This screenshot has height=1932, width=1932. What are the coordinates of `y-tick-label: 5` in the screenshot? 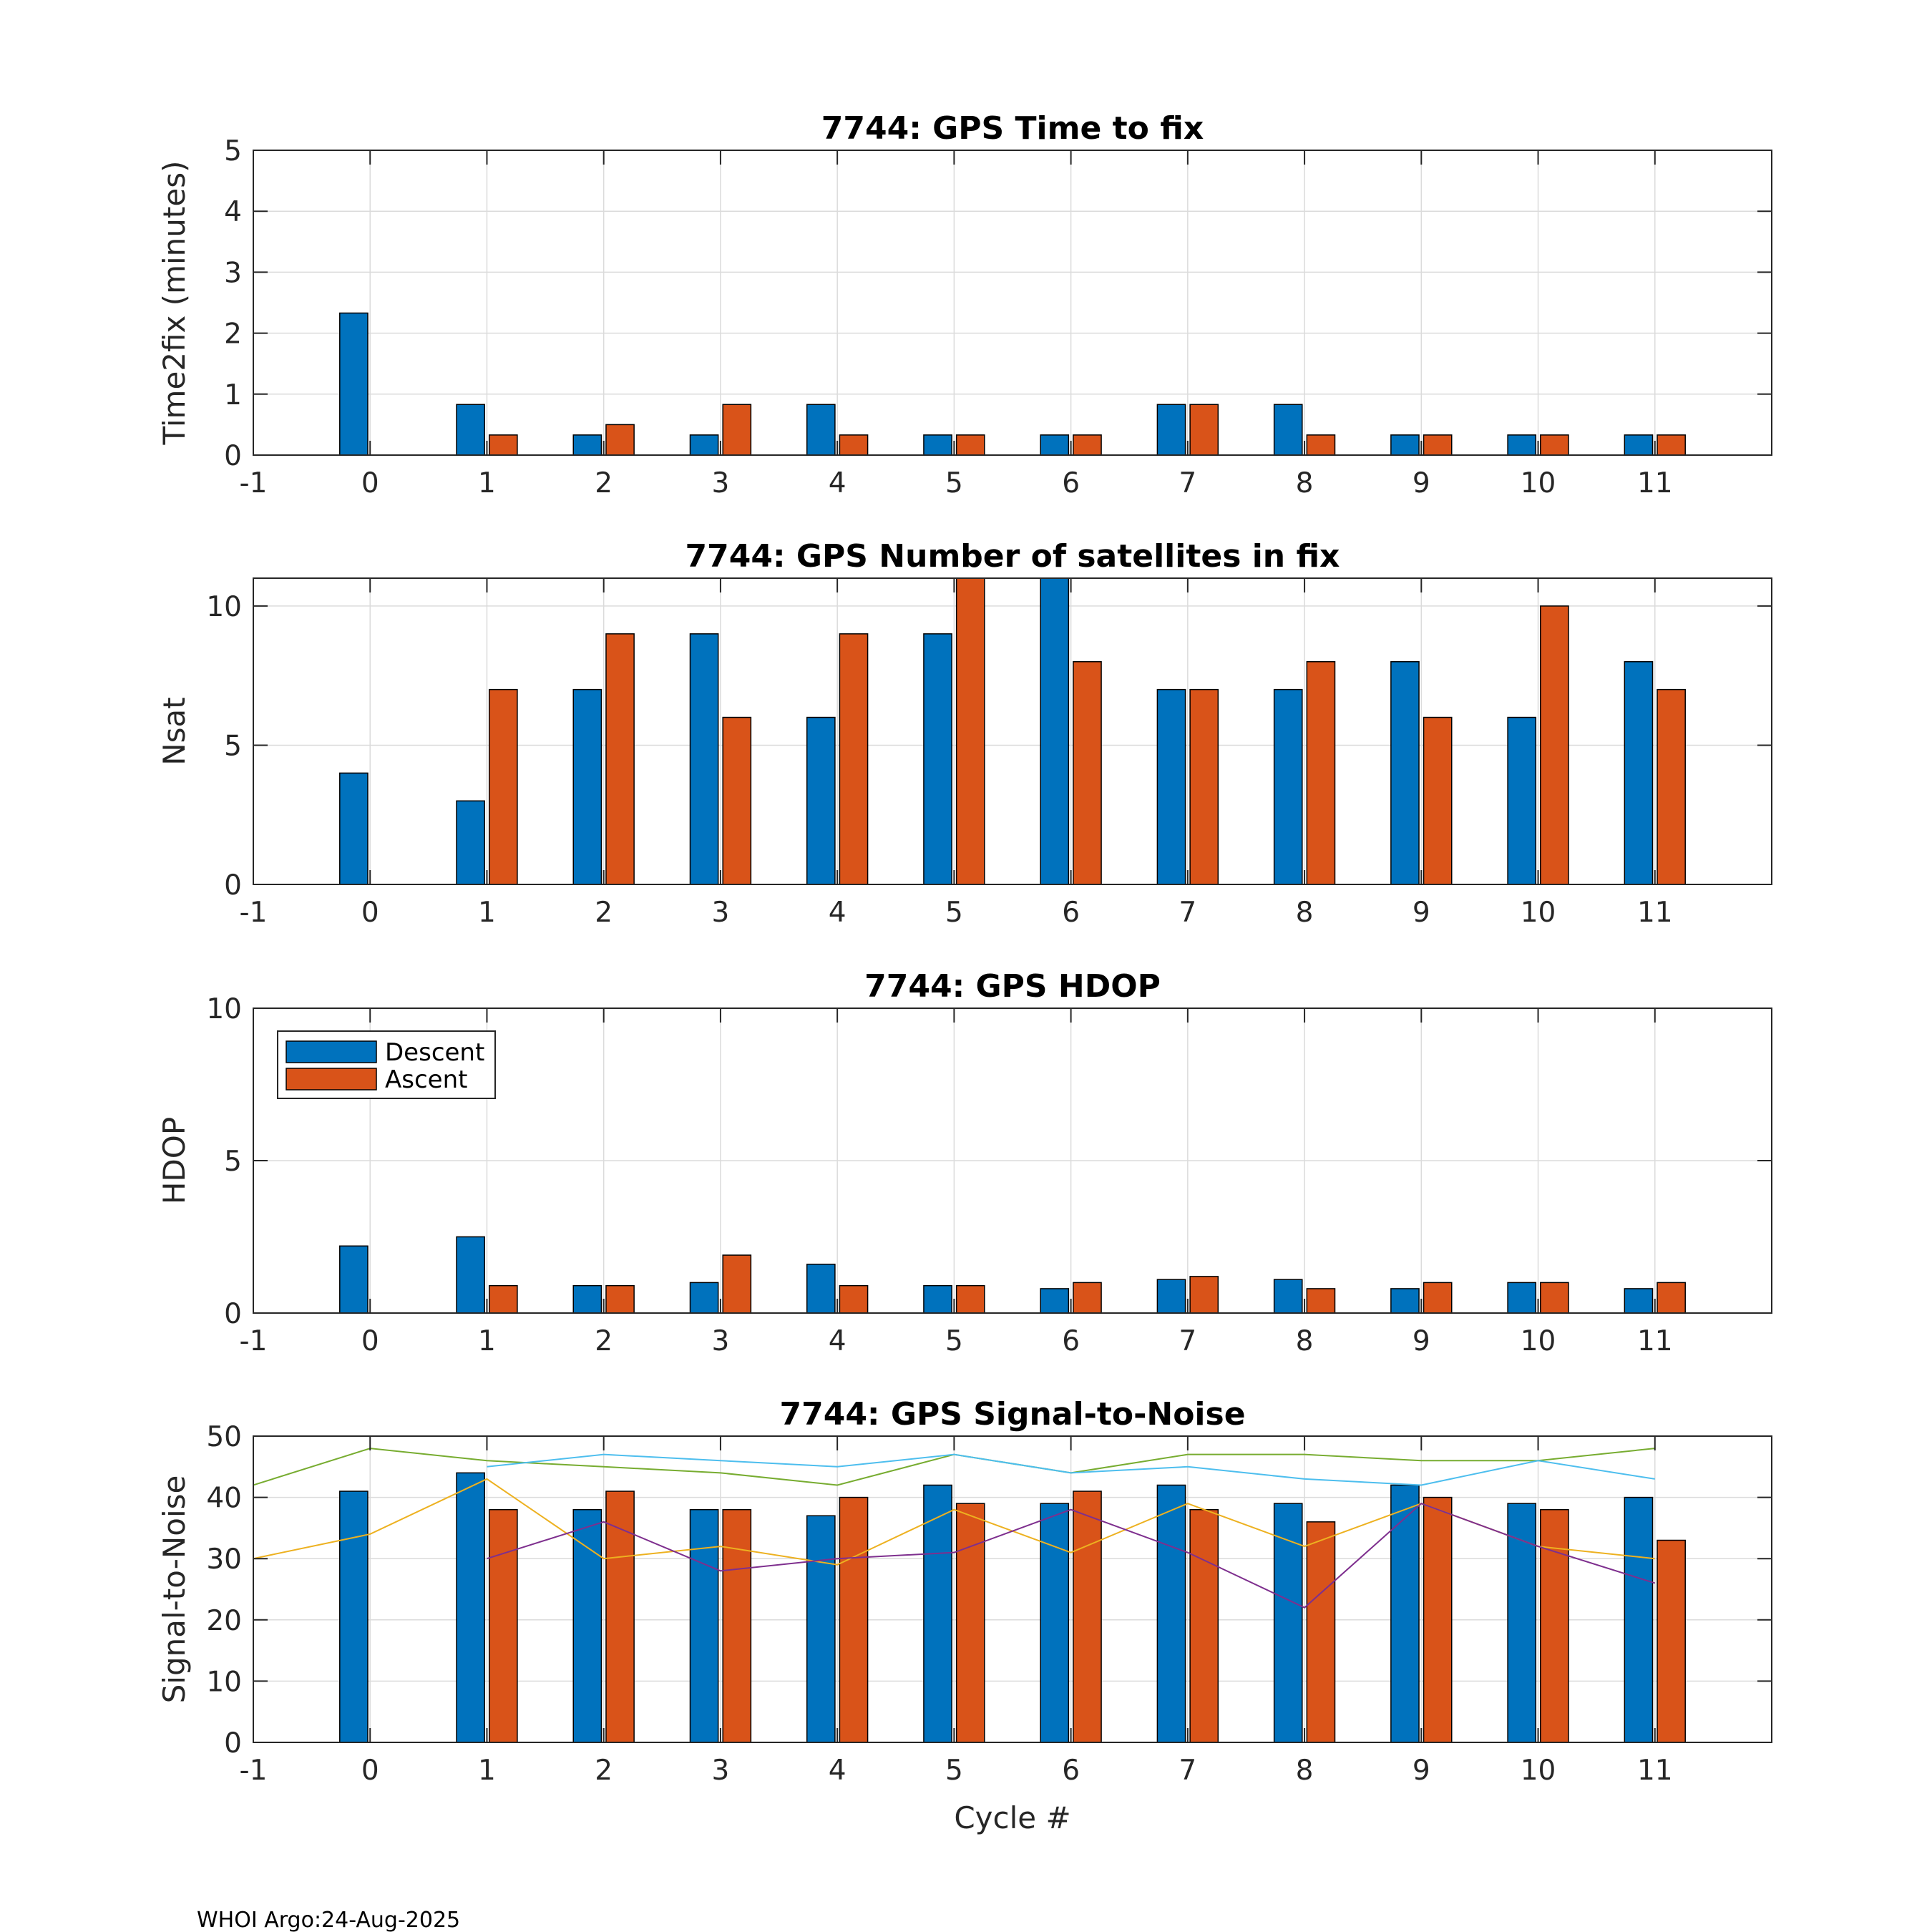 It's located at (233, 746).